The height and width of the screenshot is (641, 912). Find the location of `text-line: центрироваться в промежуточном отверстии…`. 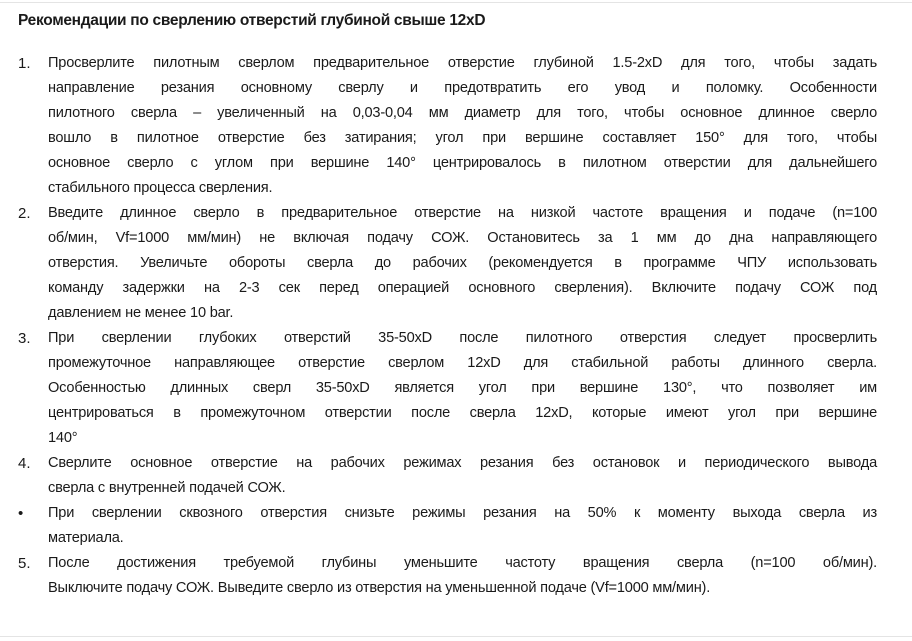

text-line: центрироваться в промежуточном отверстии… is located at coordinates (462, 413).